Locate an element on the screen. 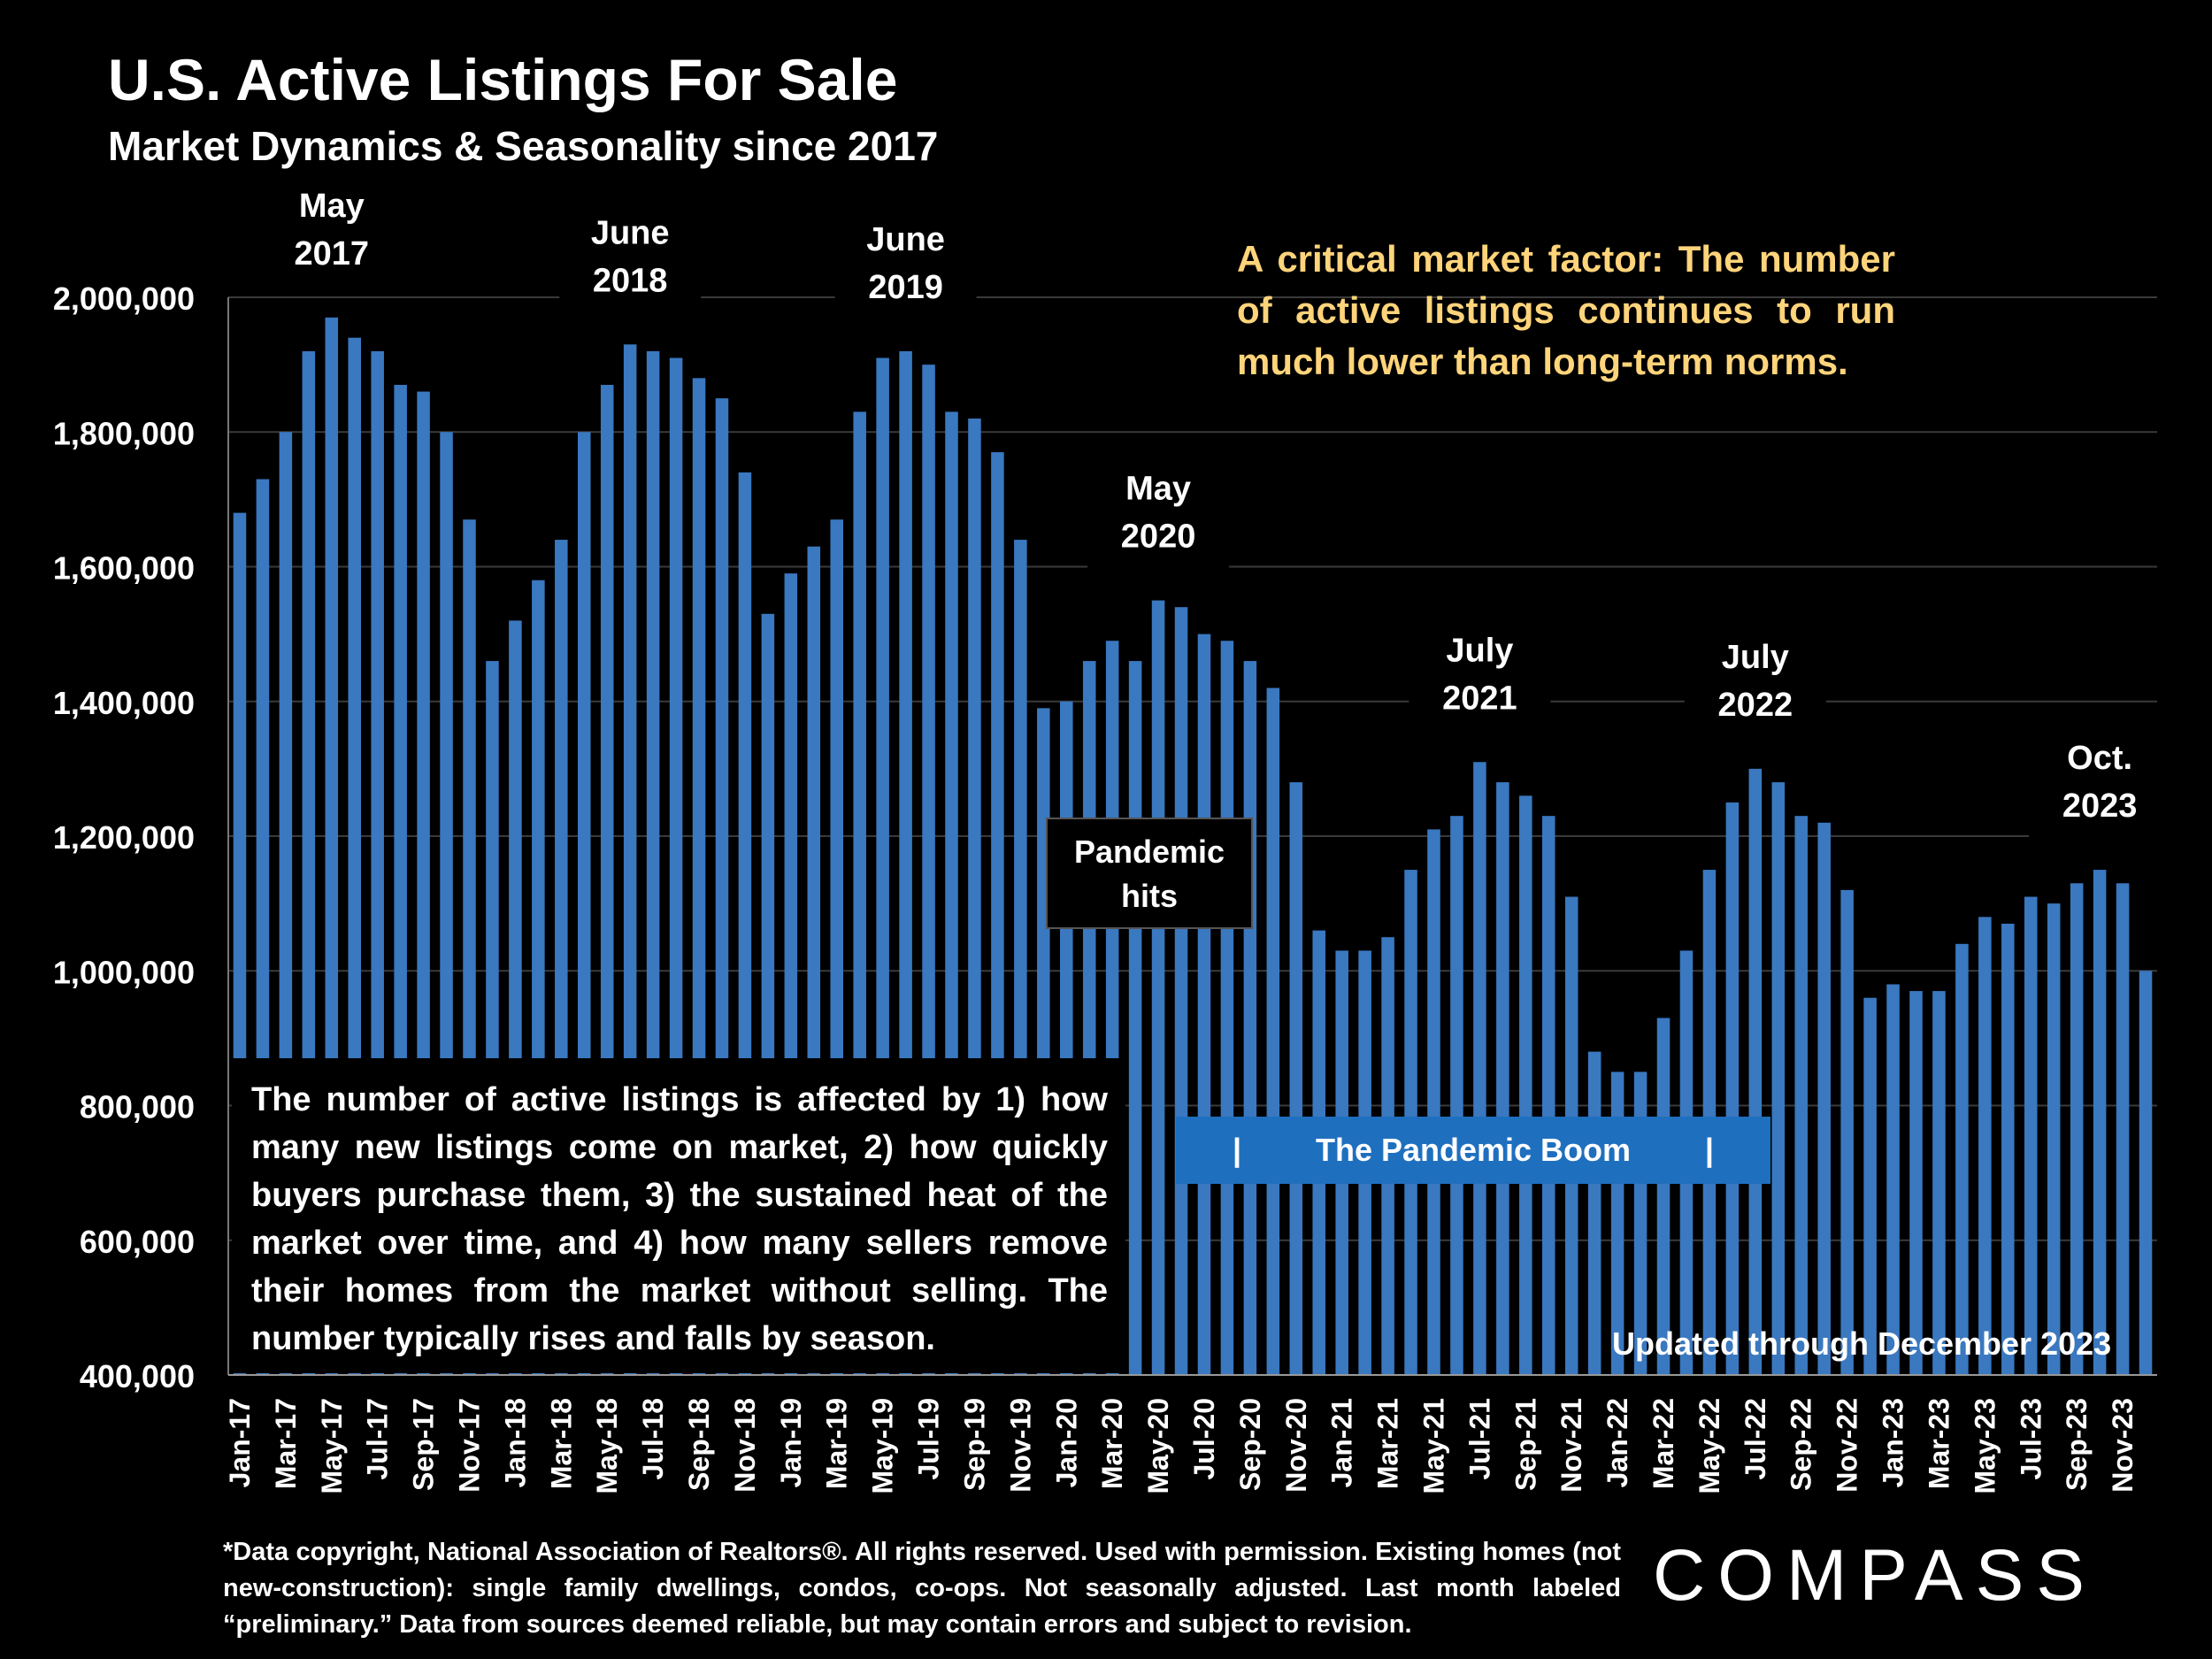 This screenshot has height=1659, width=2212. x-tick-label: Nov-19 is located at coordinates (1020, 1446).